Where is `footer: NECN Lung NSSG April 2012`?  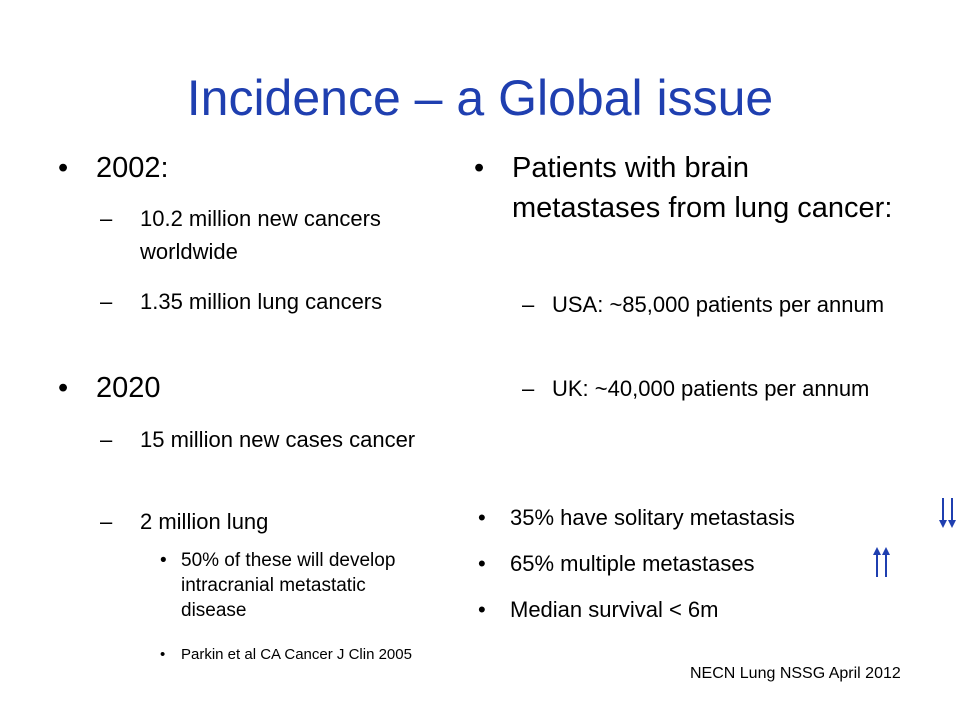
footer: NECN Lung NSSG April 2012 is located at coordinates (795, 673).